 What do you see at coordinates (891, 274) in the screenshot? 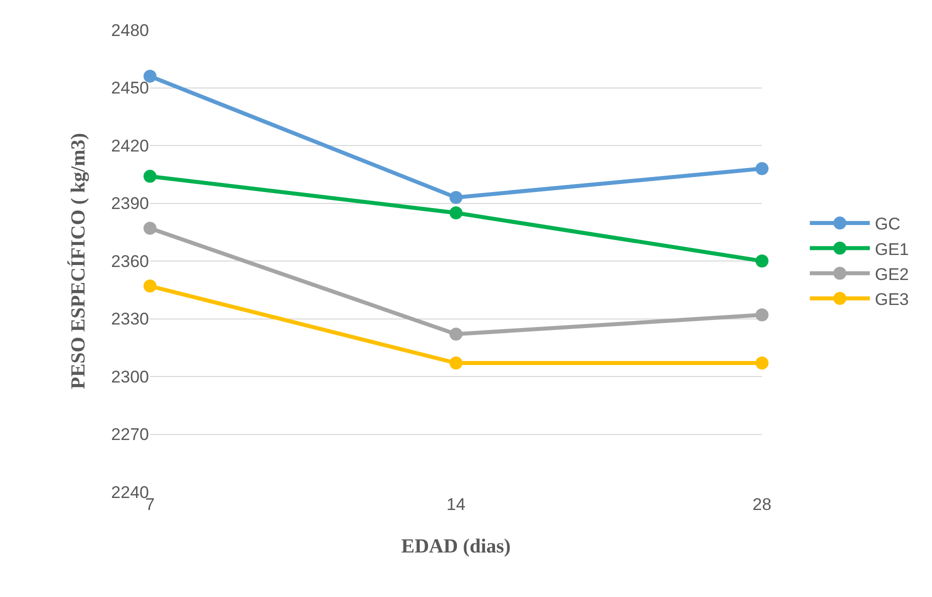
I see `legend-label: GE2` at bounding box center [891, 274].